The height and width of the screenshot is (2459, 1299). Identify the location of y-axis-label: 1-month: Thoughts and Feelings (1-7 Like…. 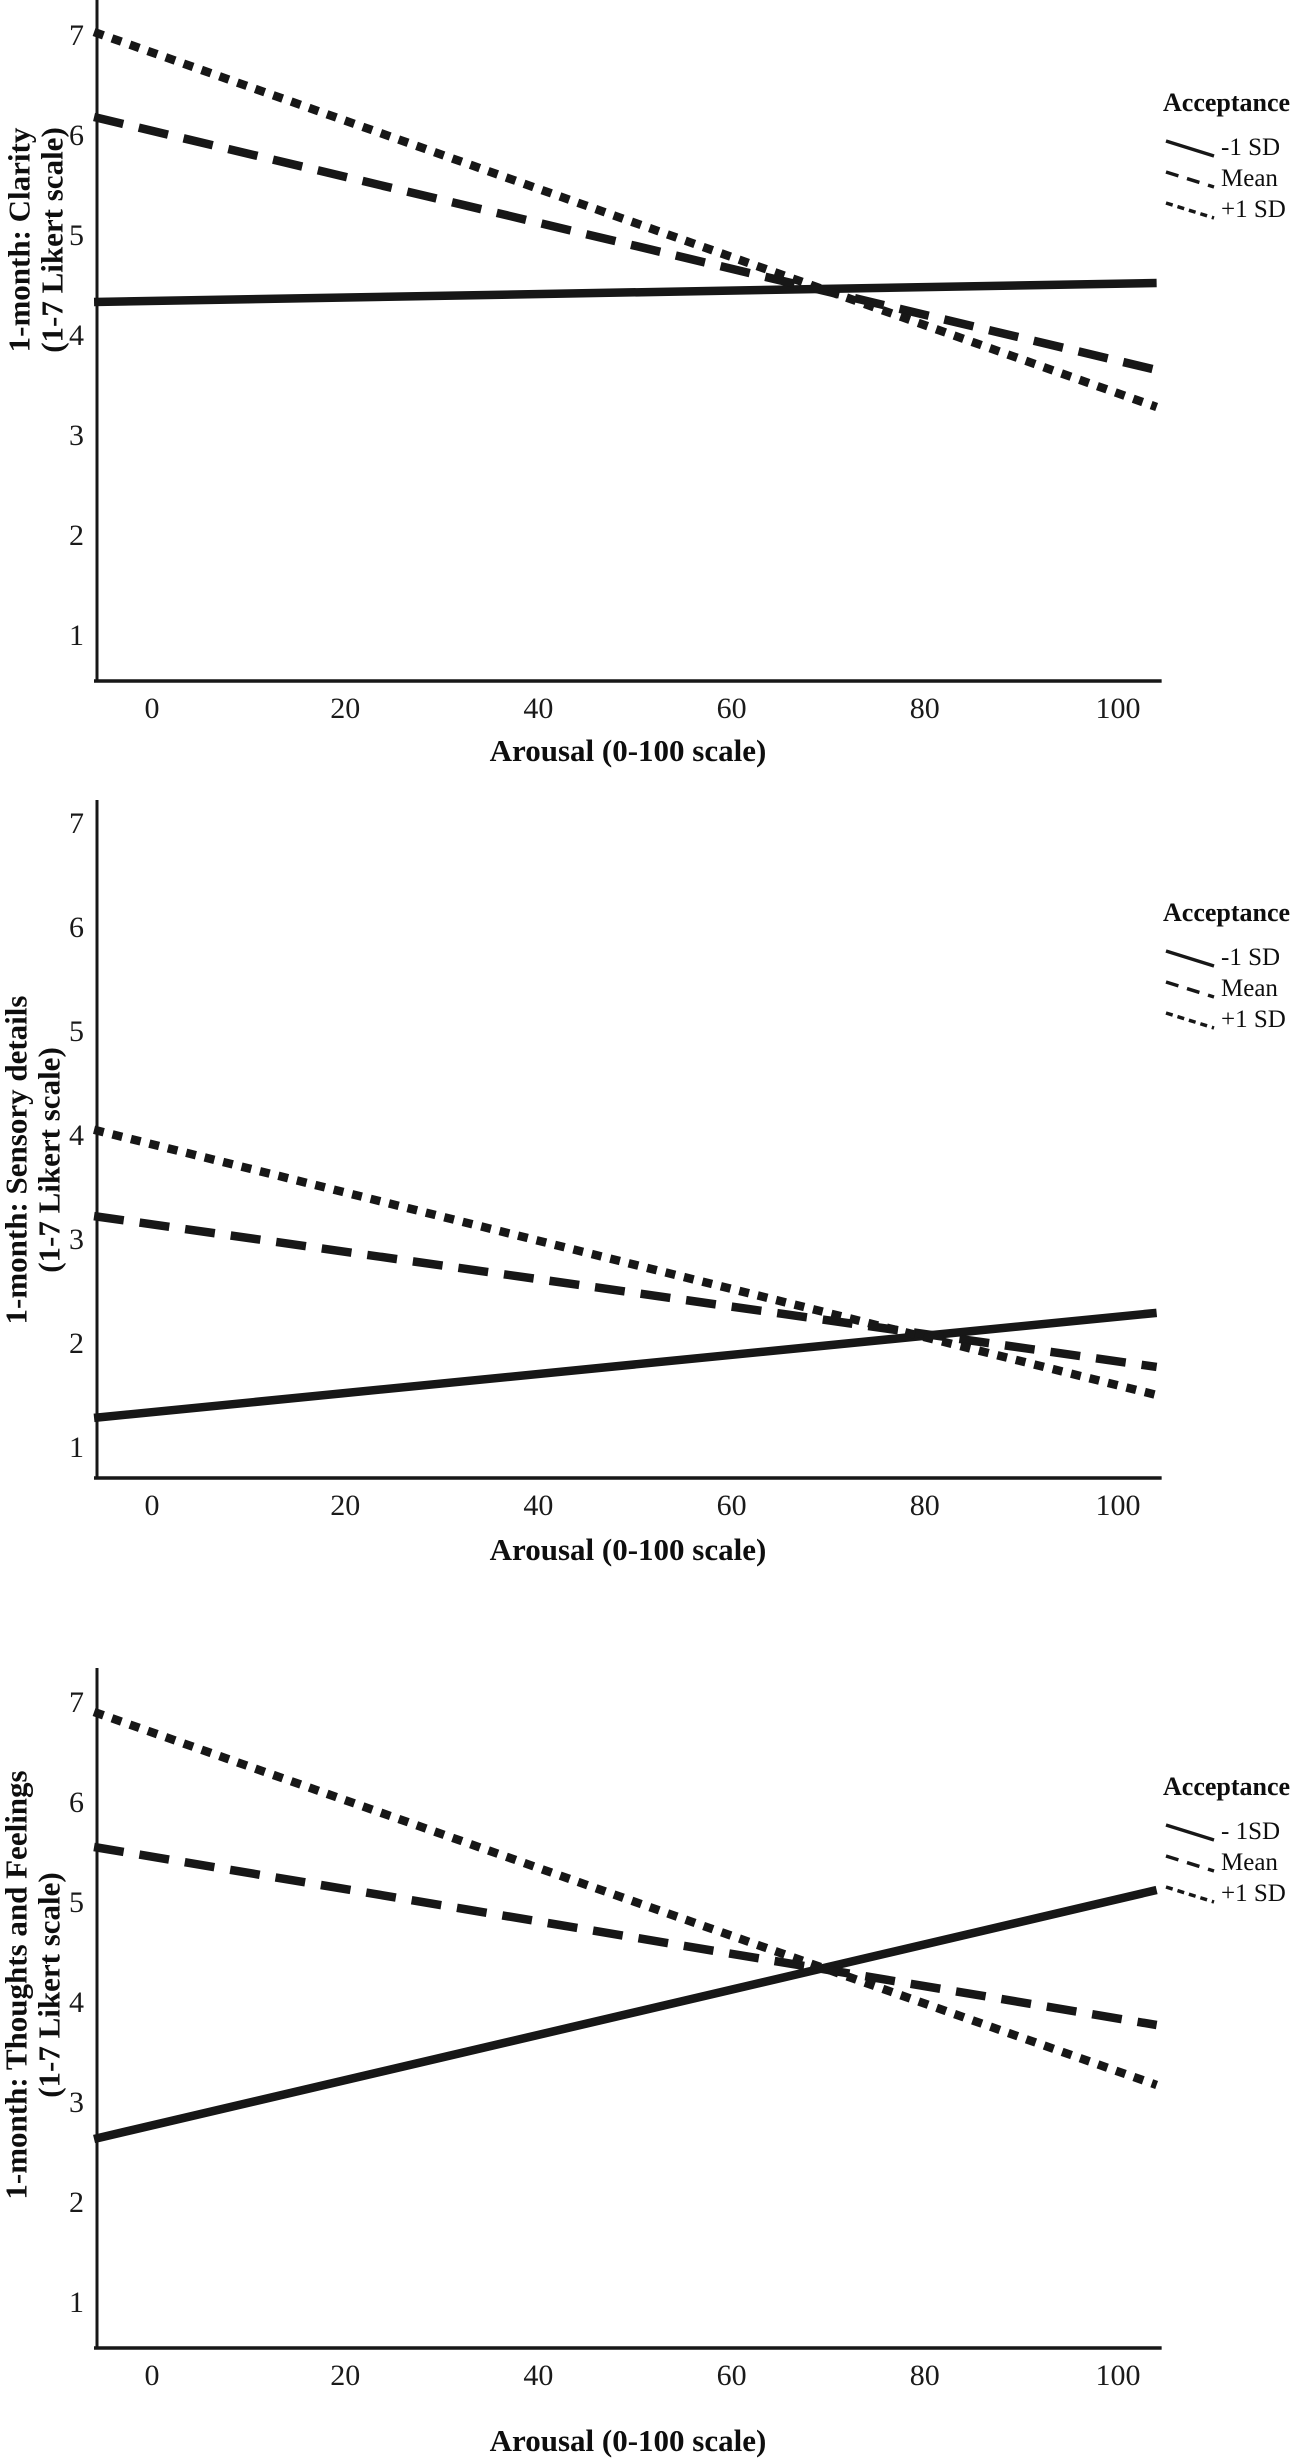
(33, 1985).